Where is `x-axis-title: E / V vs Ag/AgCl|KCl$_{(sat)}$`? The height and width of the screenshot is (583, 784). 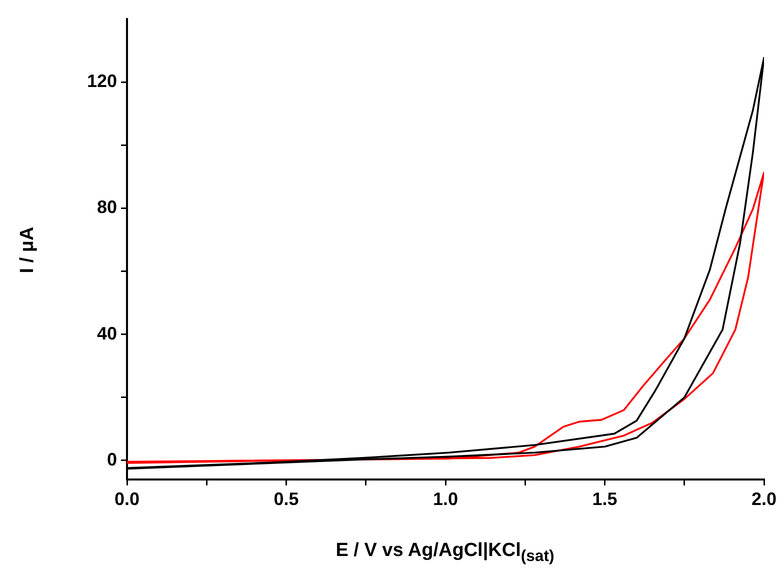 x-axis-title: E / V vs Ag/AgCl|KCl$_{(sat)}$ is located at coordinates (445, 553).